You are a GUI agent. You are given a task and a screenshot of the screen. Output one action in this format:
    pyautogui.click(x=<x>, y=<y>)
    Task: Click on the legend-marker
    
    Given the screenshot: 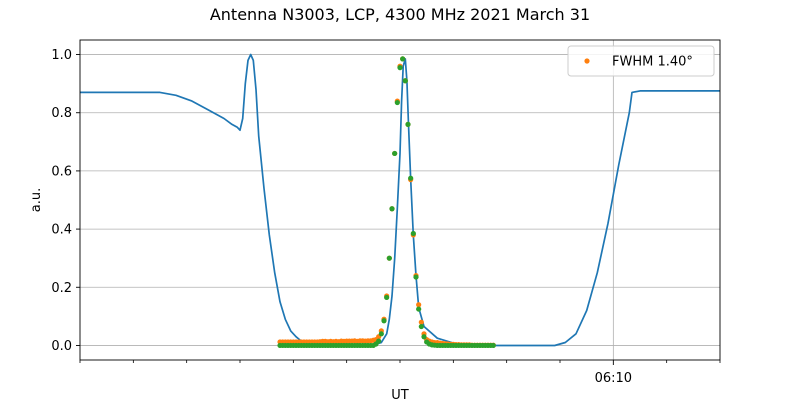 What is the action you would take?
    pyautogui.click(x=587, y=61)
    